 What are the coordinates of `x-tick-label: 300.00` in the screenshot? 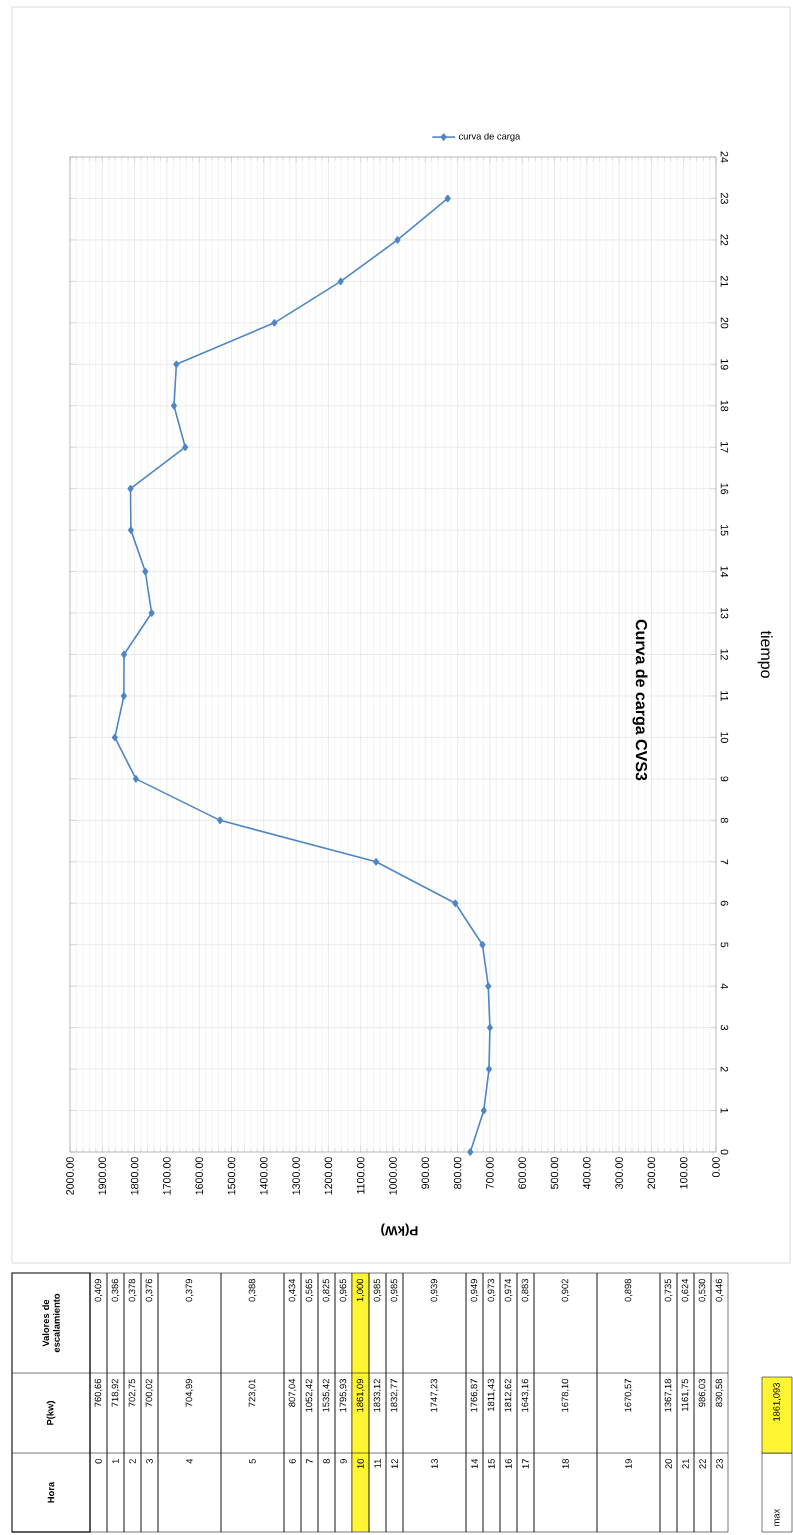 It's located at (619, 1173).